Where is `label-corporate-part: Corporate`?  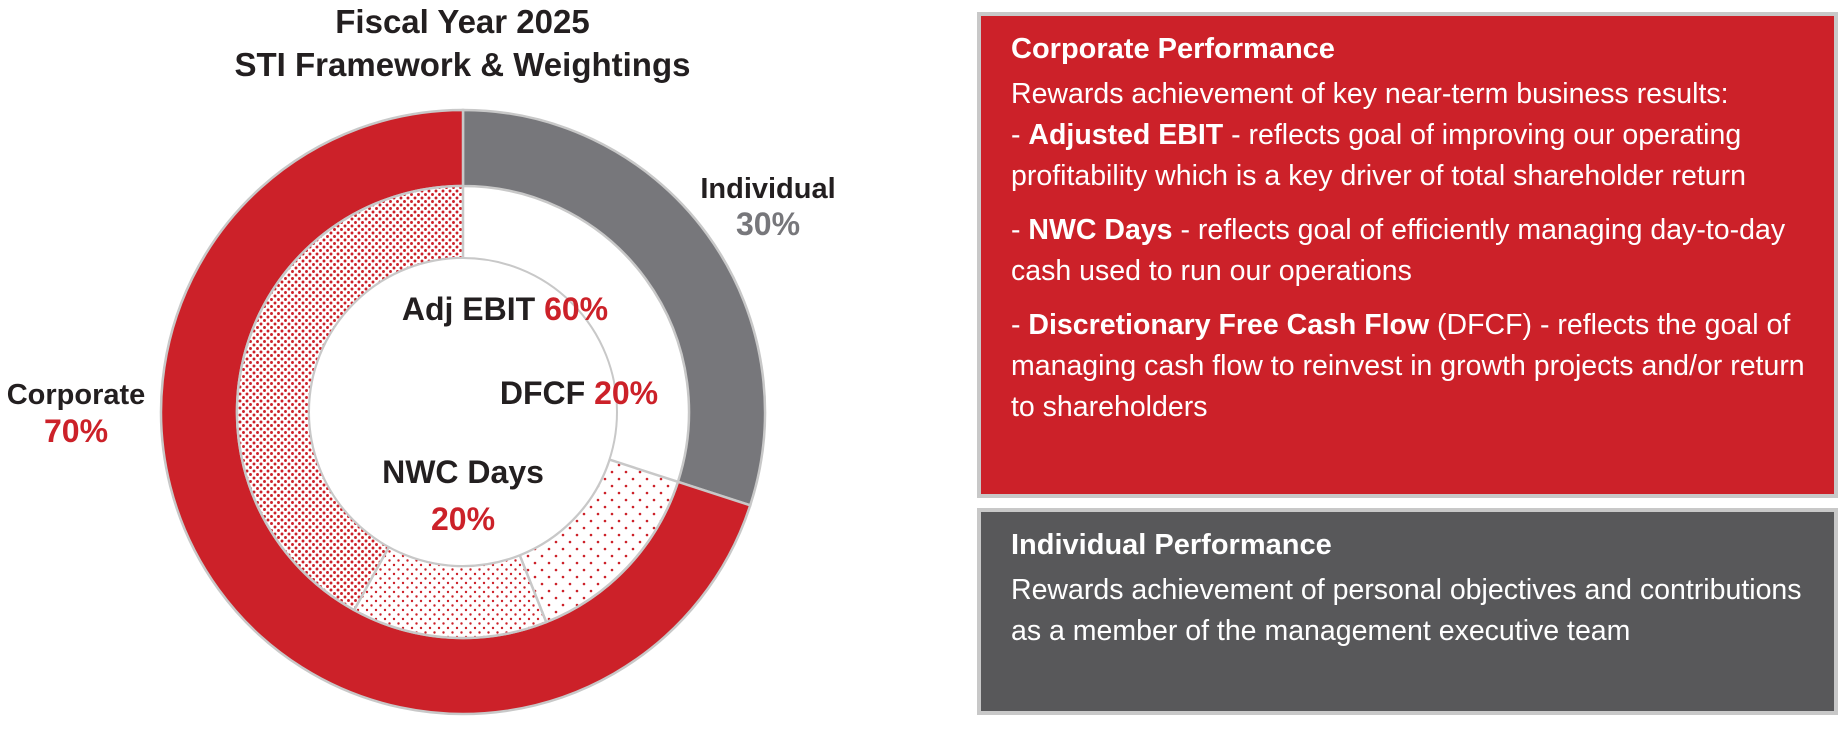
label-corporate-part: Corporate is located at coordinates (76, 395).